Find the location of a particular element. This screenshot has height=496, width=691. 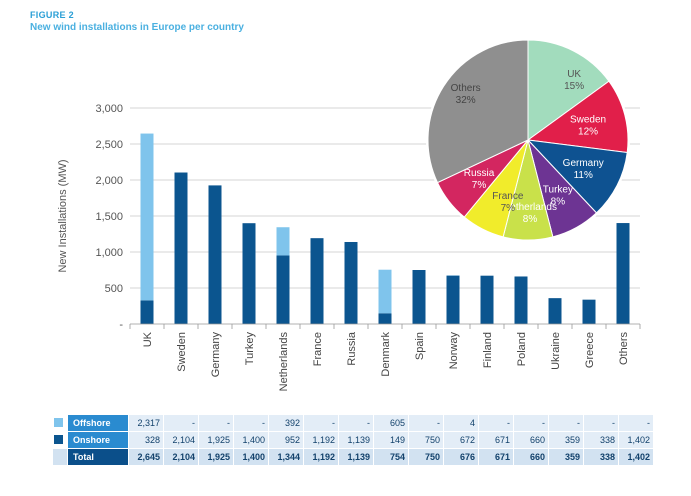

bar-onshore-russia is located at coordinates (351, 282).